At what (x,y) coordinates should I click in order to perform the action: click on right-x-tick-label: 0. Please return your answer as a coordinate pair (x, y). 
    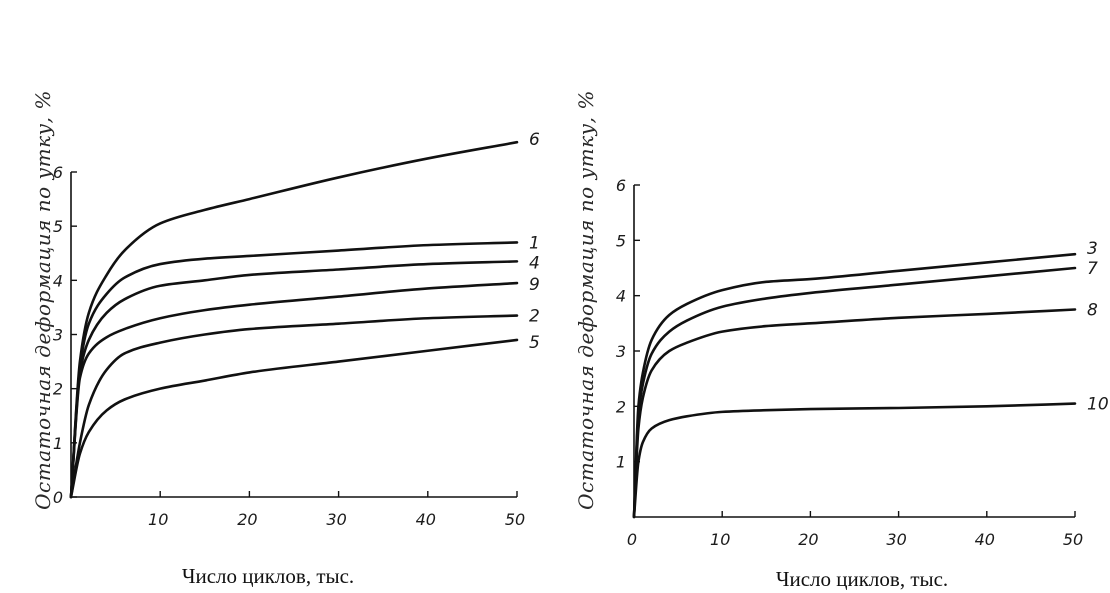
    Looking at the image, I should click on (632, 539).